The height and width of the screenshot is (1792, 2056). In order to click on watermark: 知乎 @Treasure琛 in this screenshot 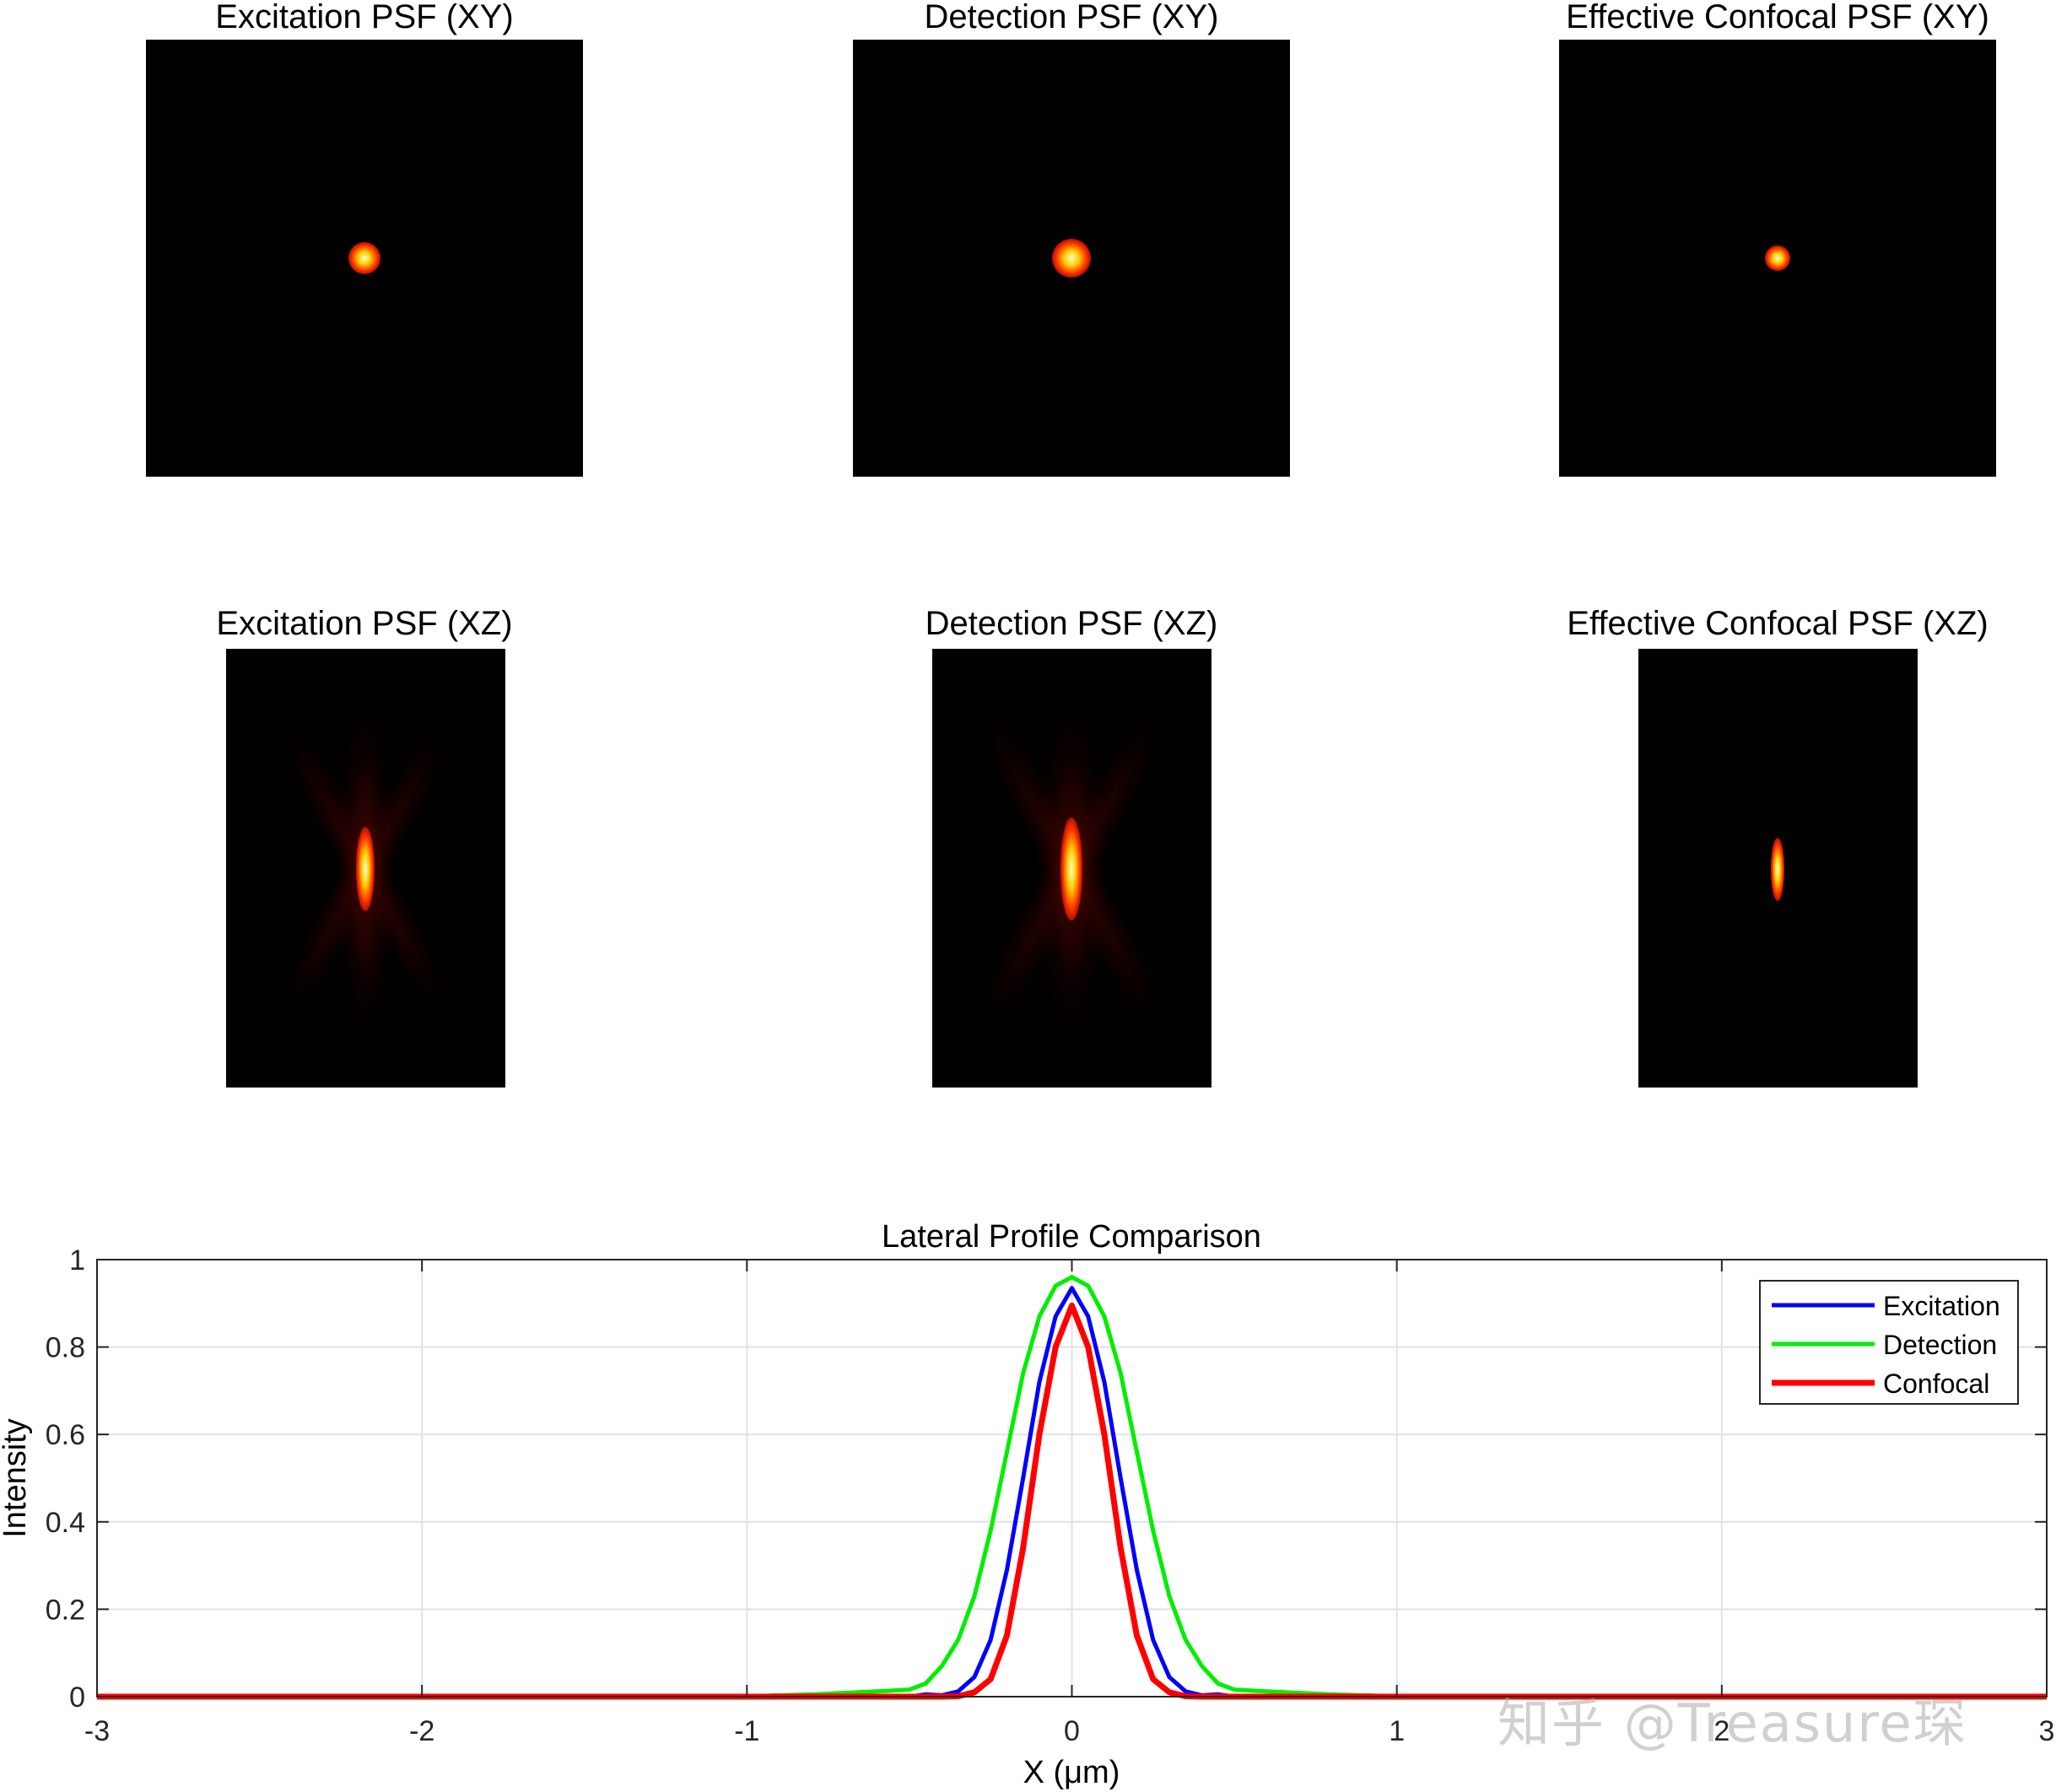, I will do `click(1732, 1723)`.